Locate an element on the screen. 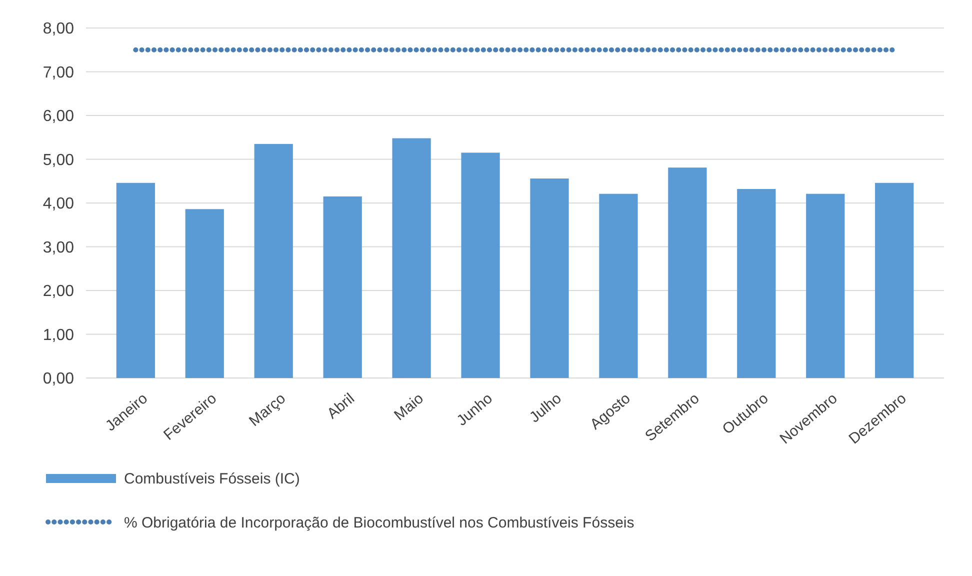  y-tick-label: 8,00 is located at coordinates (58, 29).